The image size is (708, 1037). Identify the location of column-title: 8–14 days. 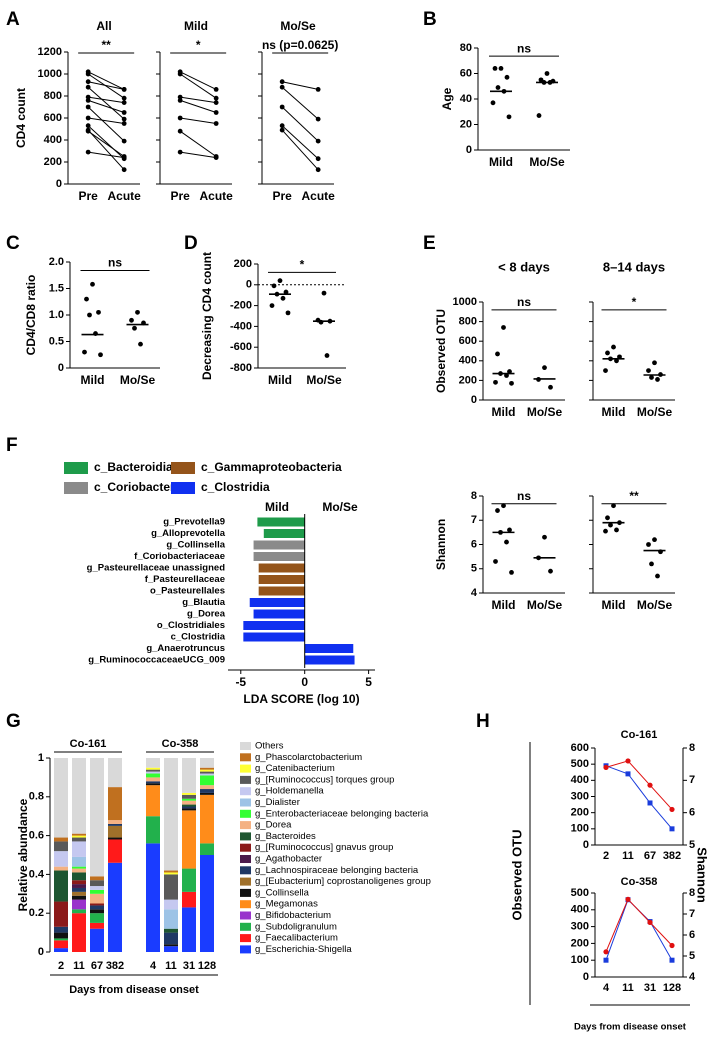
(634, 266).